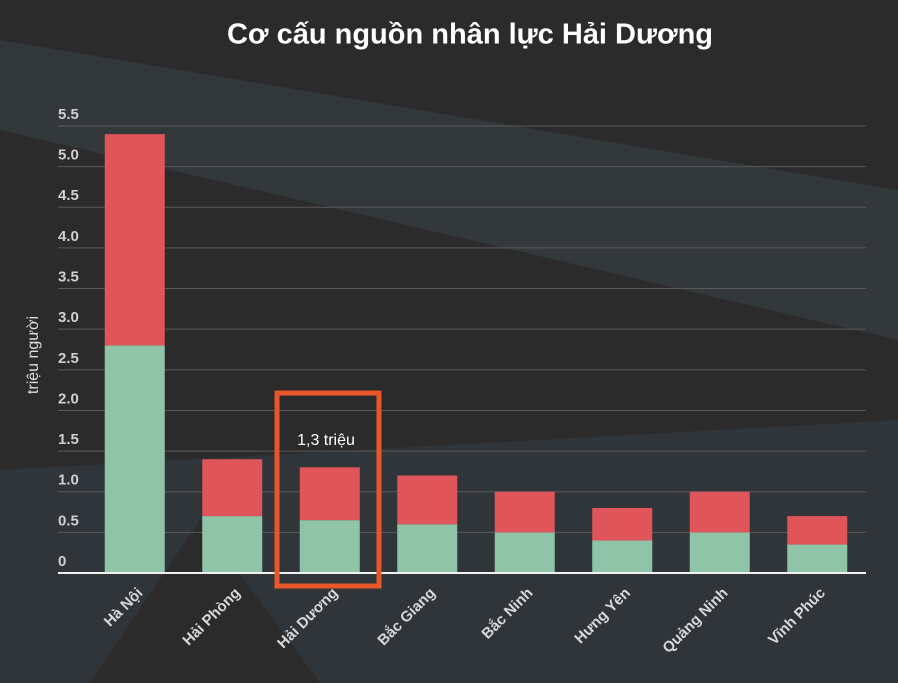 The width and height of the screenshot is (898, 683). Describe the element at coordinates (68, 277) in the screenshot. I see `y-tick-label: 3.5` at that location.